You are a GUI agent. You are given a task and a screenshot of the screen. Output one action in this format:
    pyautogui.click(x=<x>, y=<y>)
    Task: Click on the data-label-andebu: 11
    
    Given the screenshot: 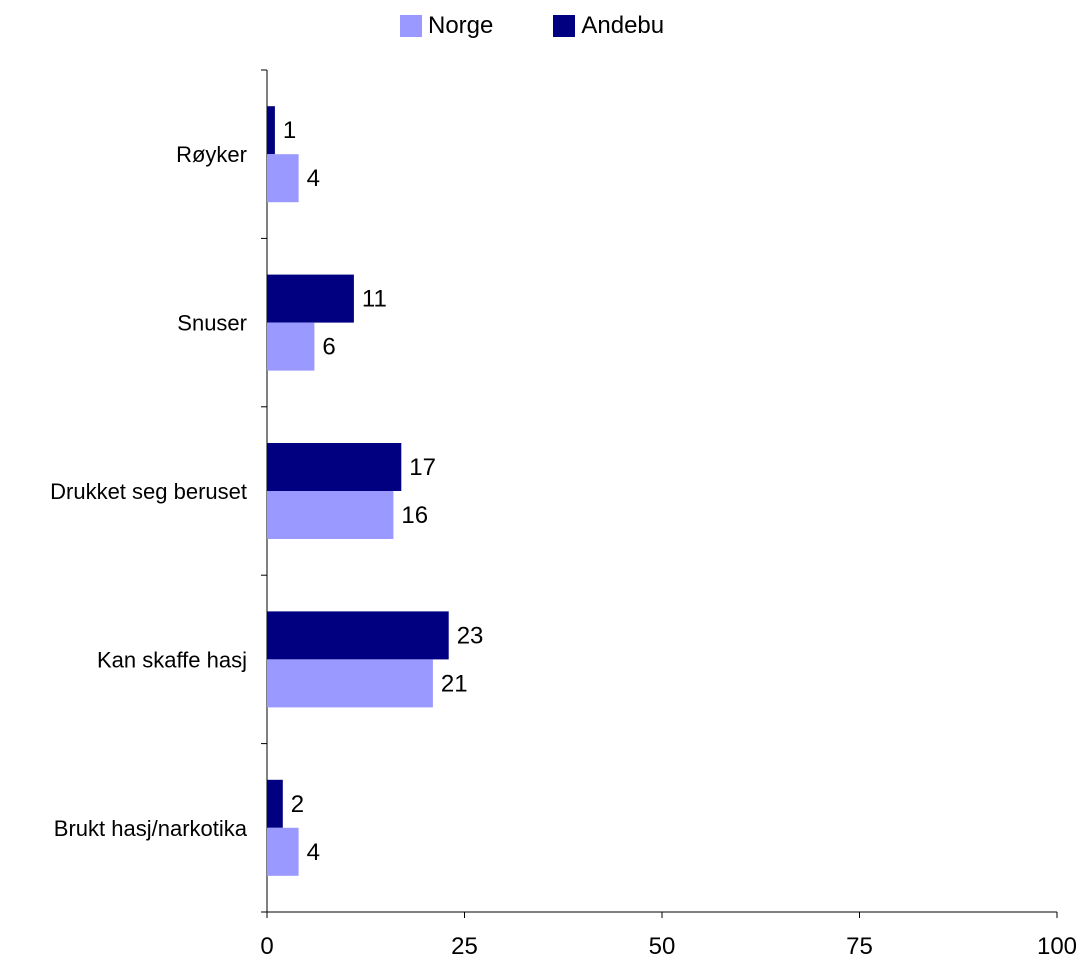 What is the action you would take?
    pyautogui.click(x=374, y=299)
    